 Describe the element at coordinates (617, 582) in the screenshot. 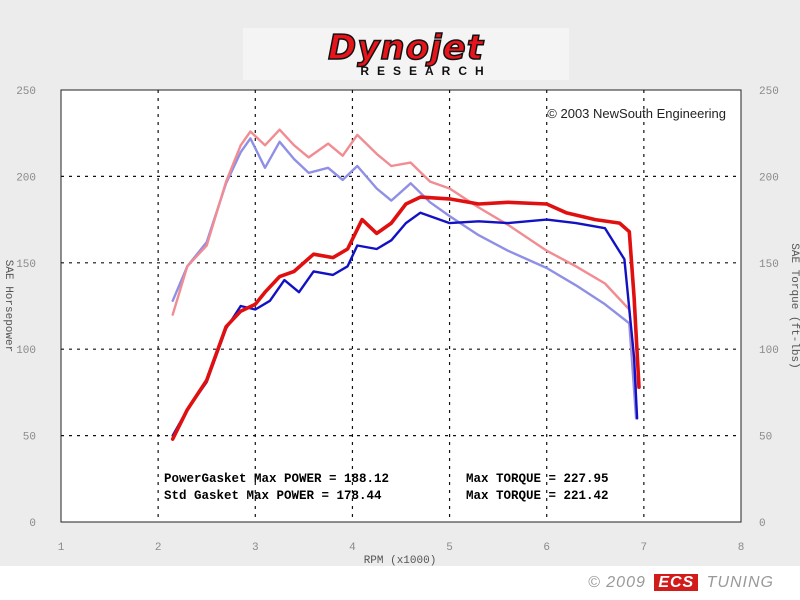

I see `watermark-copyright: © 2009` at that location.